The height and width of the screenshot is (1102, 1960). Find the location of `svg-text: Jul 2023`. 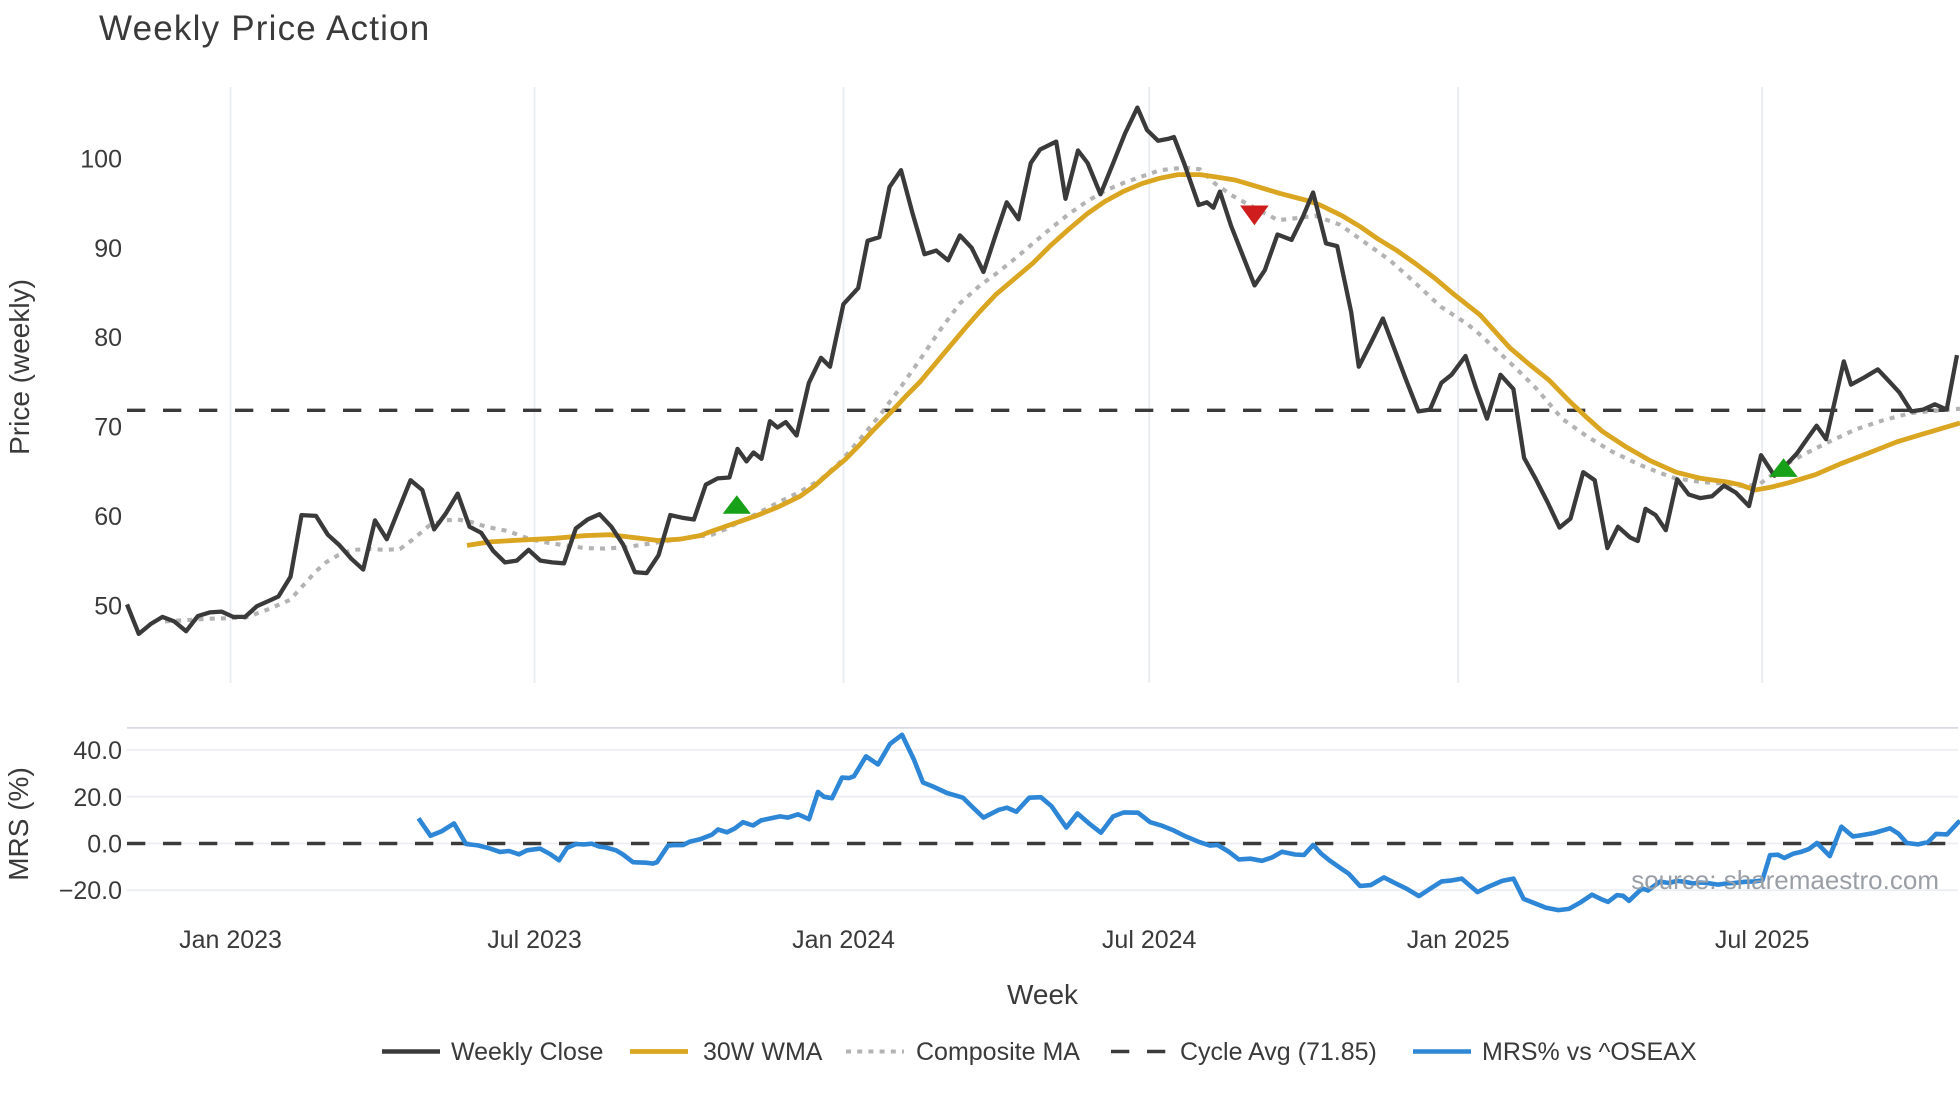

svg-text: Jul 2023 is located at coordinates (534, 940).